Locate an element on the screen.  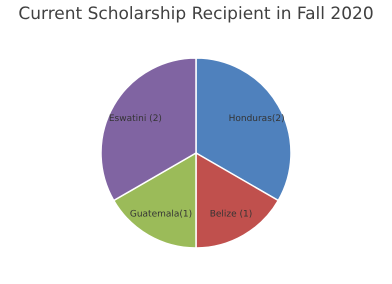
slice-label: Honduras(2) is located at coordinates (256, 119).